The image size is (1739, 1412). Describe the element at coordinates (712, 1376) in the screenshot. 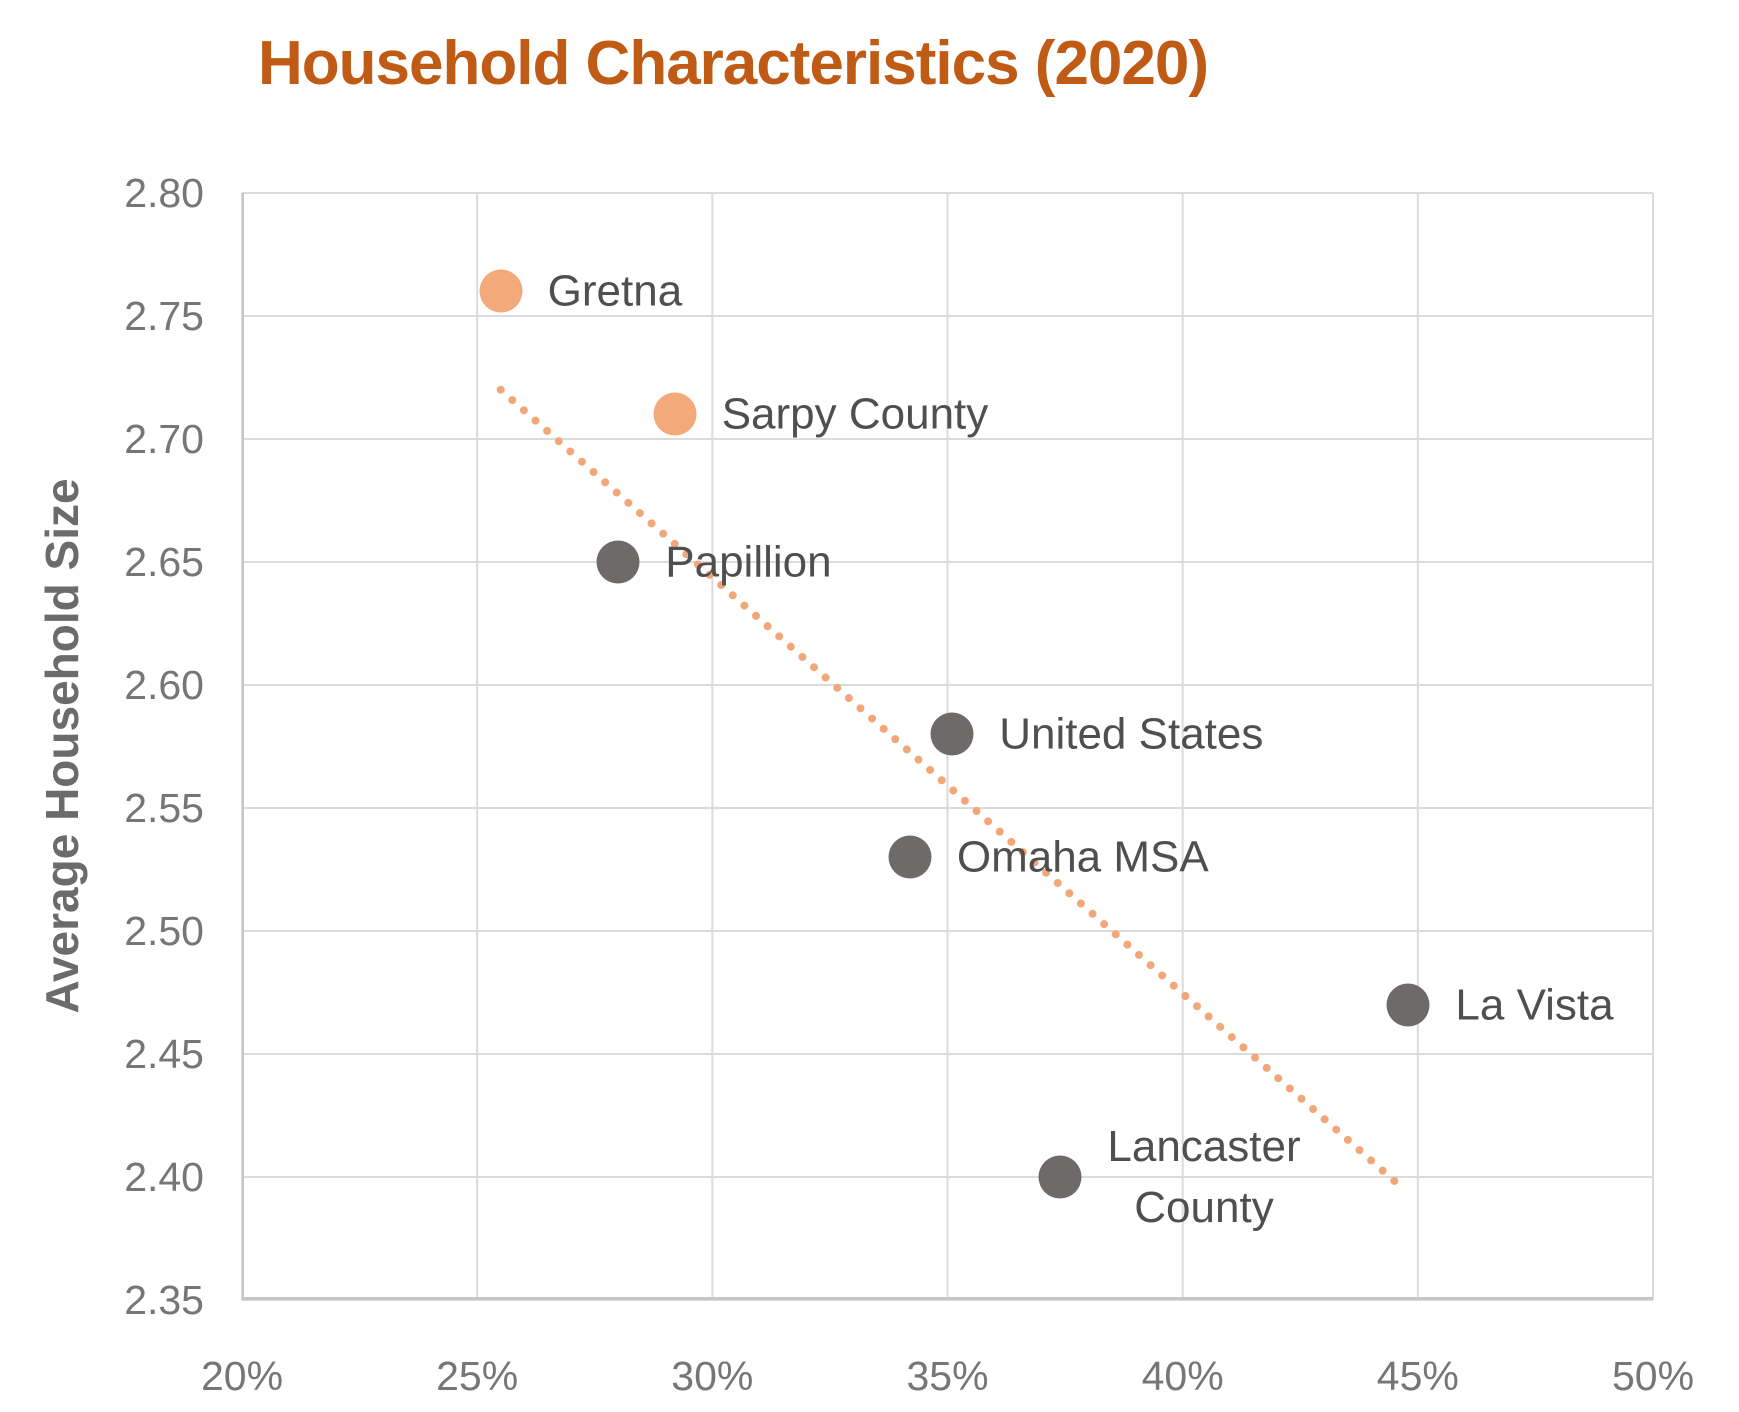

I see `x-tick-label: 30%` at that location.